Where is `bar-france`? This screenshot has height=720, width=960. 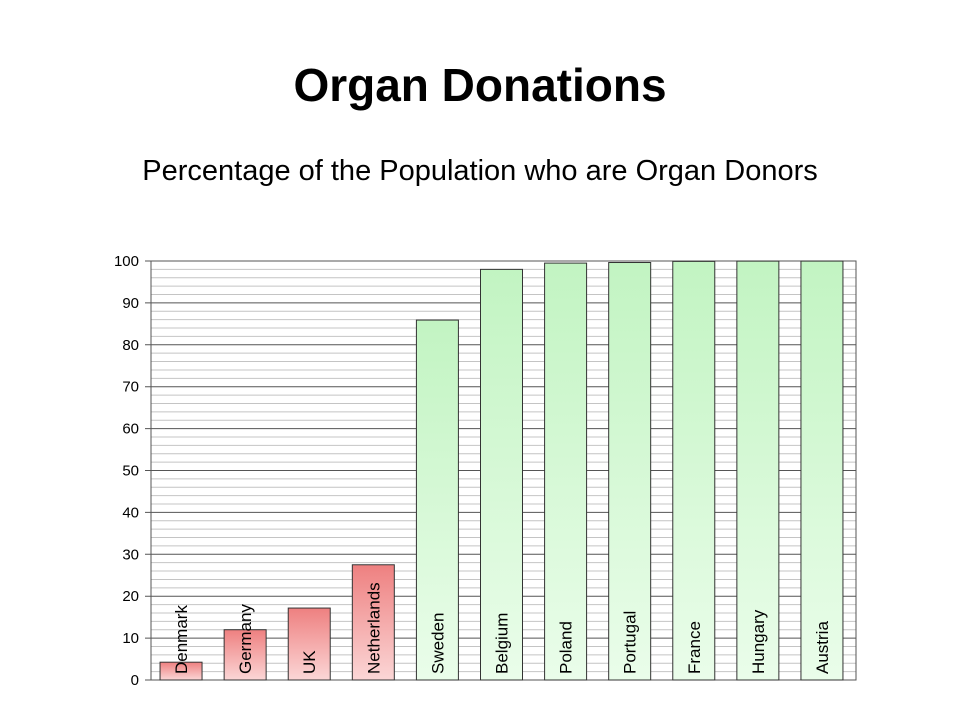
bar-france is located at coordinates (694, 470).